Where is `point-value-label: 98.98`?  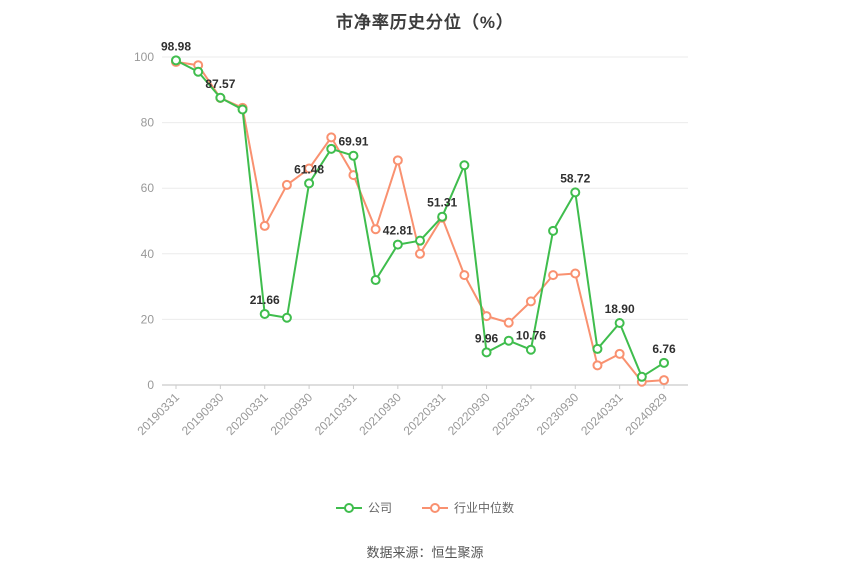
point-value-label: 98.98 is located at coordinates (176, 46).